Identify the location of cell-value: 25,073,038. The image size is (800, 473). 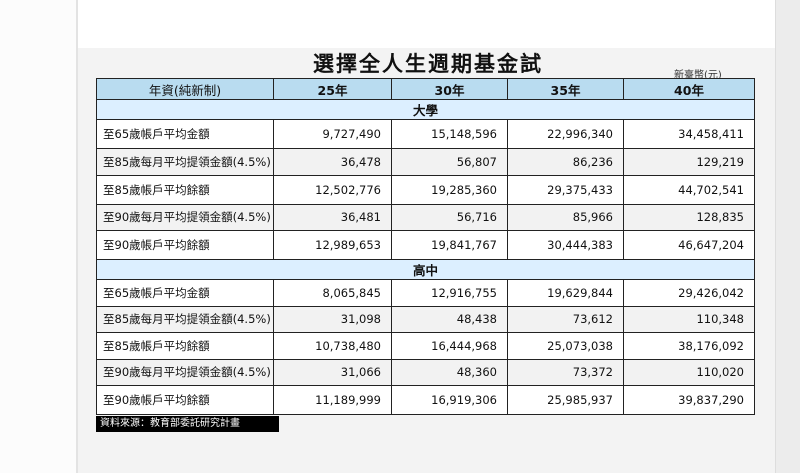
(565, 346).